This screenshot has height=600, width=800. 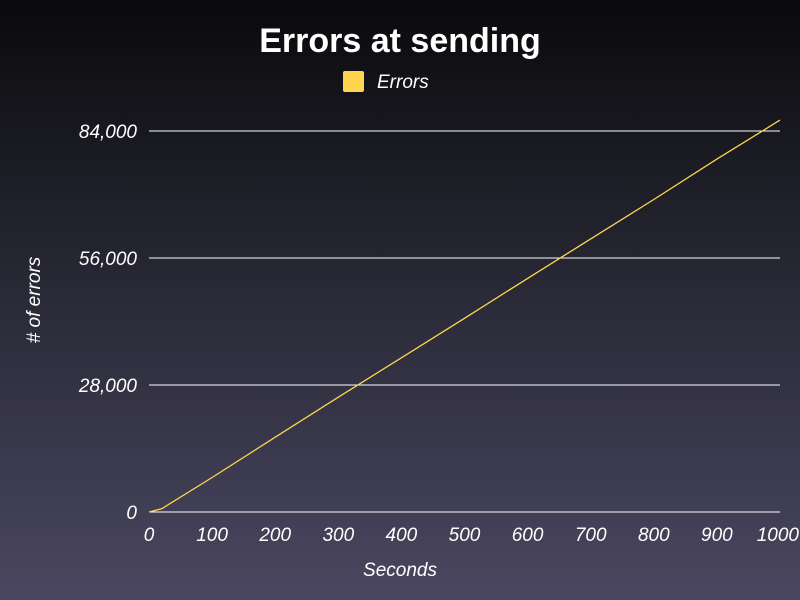 I want to click on x-tick-label: 600, so click(x=528, y=535).